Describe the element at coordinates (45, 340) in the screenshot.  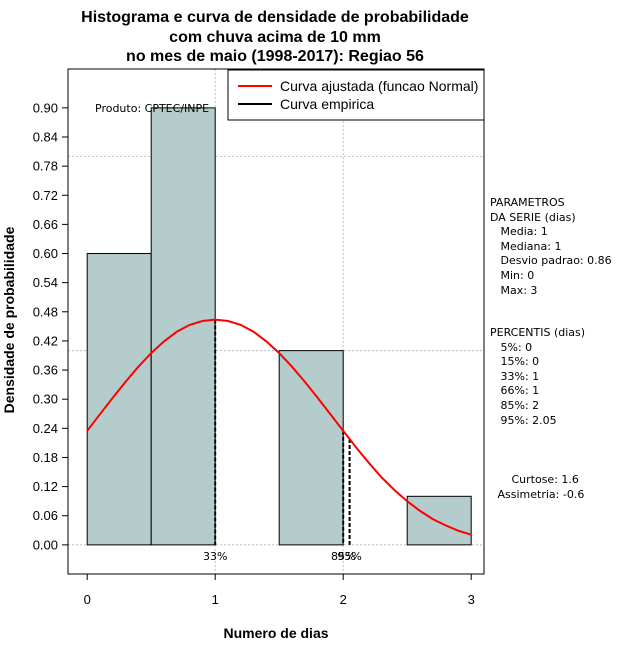
I see `y-tick-label: 0.42` at that location.